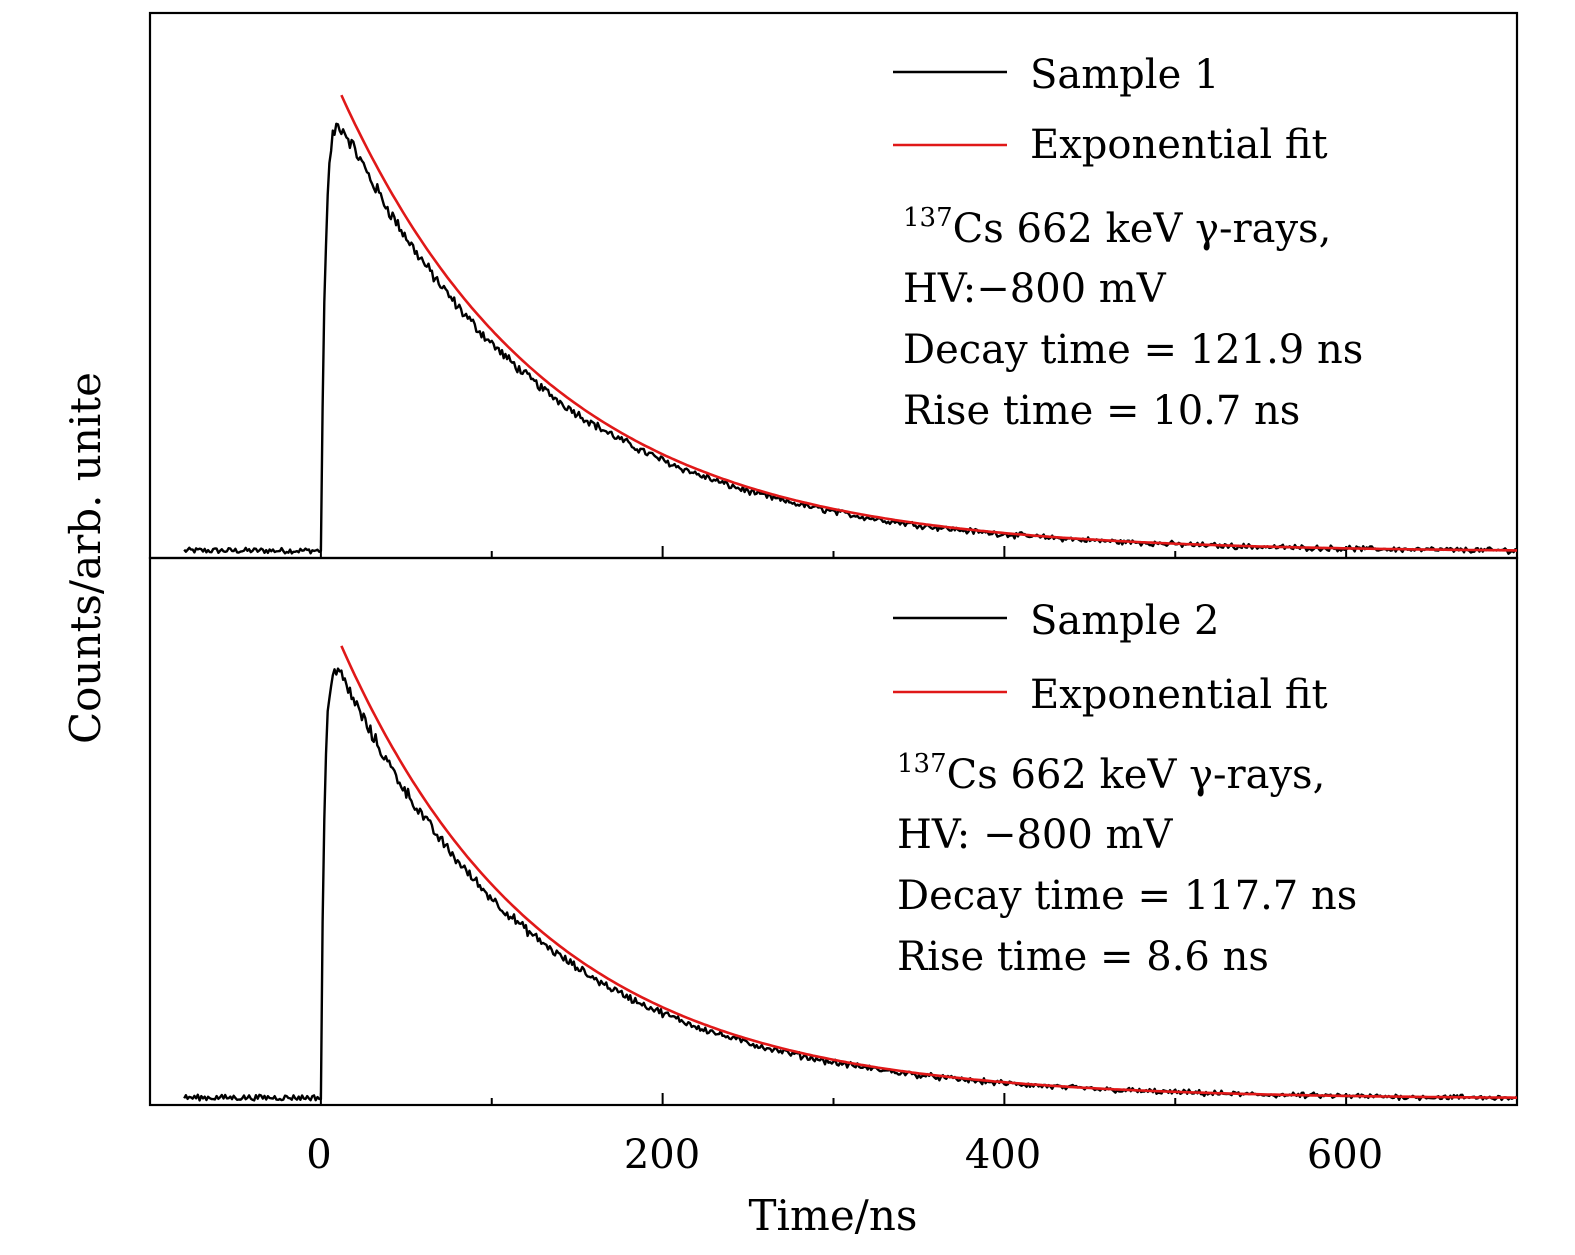 The image size is (1575, 1255). What do you see at coordinates (1035, 289) in the screenshot?
I see `annotation-hv-top: HV:−800 mV` at bounding box center [1035, 289].